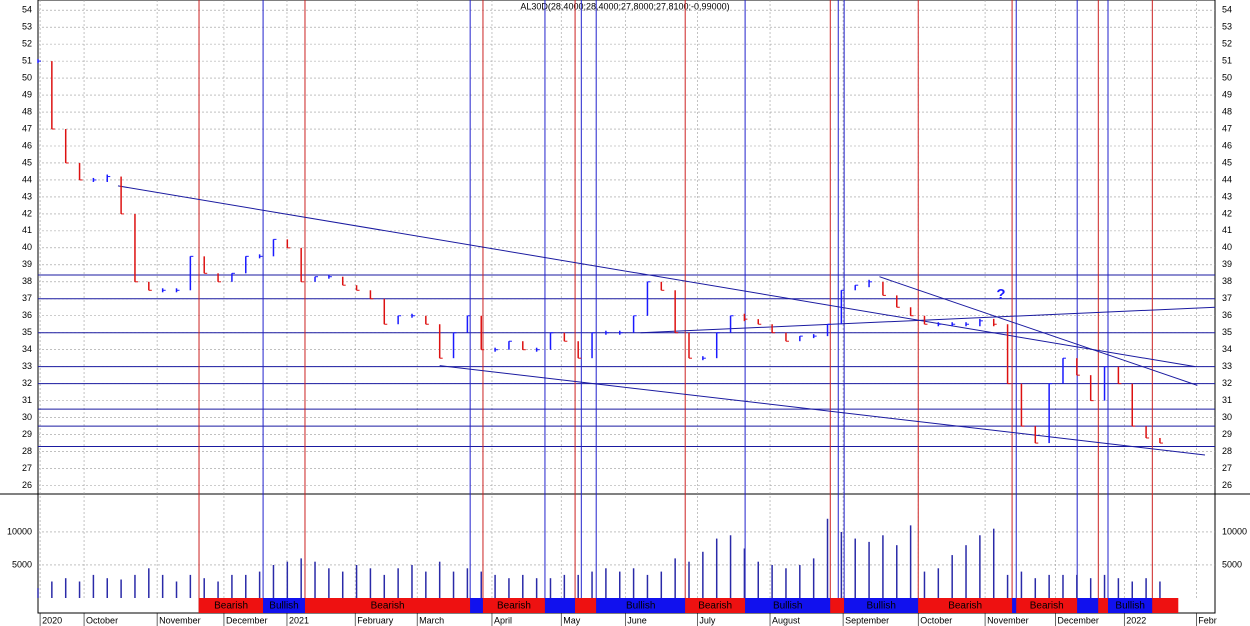  What do you see at coordinates (27, 60) in the screenshot?
I see `y-tick-label: 51` at bounding box center [27, 60].